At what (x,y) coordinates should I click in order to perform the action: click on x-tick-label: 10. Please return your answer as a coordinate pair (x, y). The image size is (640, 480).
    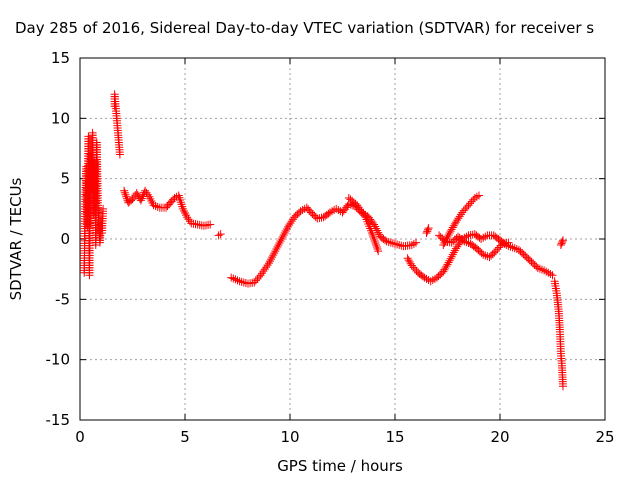
    Looking at the image, I should click on (289, 437).